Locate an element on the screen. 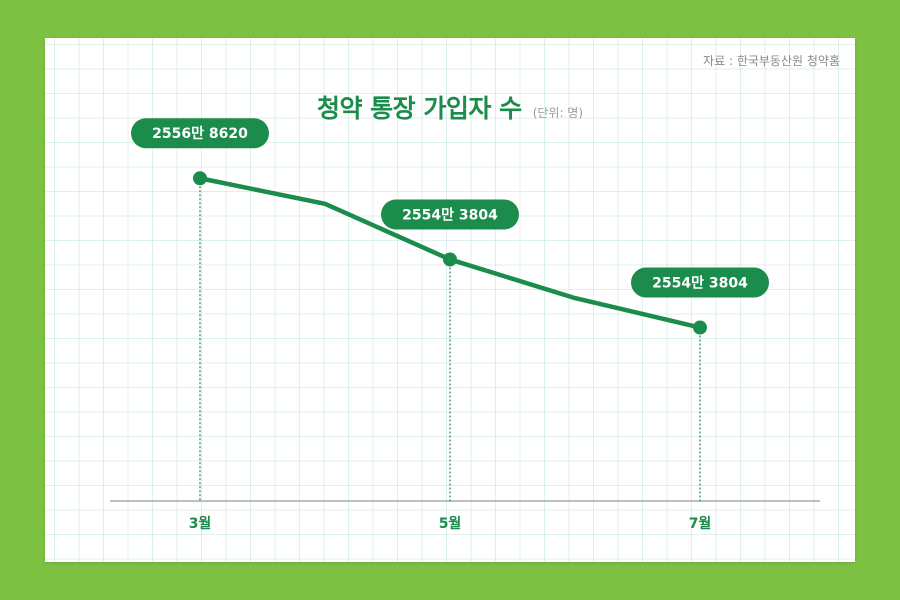 This screenshot has width=900, height=600. data-label-text: 2556만 8620 is located at coordinates (200, 134).